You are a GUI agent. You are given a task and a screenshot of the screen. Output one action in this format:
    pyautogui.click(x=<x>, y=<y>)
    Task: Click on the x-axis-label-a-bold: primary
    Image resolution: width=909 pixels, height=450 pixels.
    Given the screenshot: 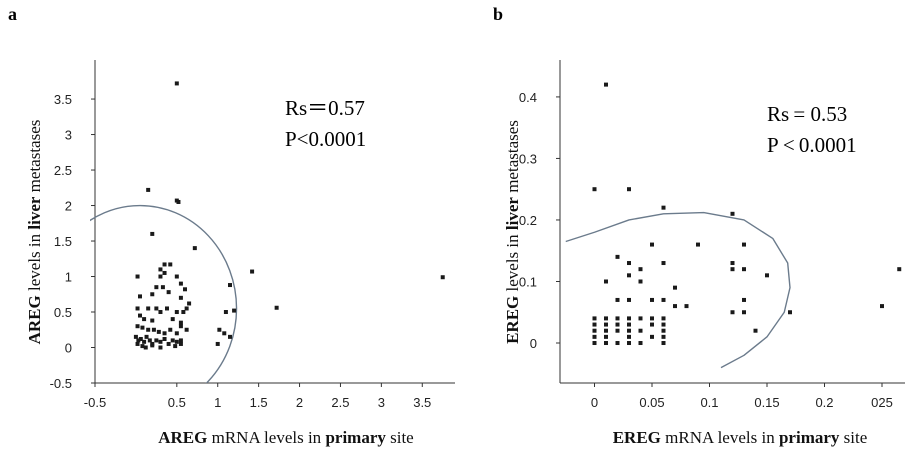 What is the action you would take?
    pyautogui.click(x=355, y=437)
    